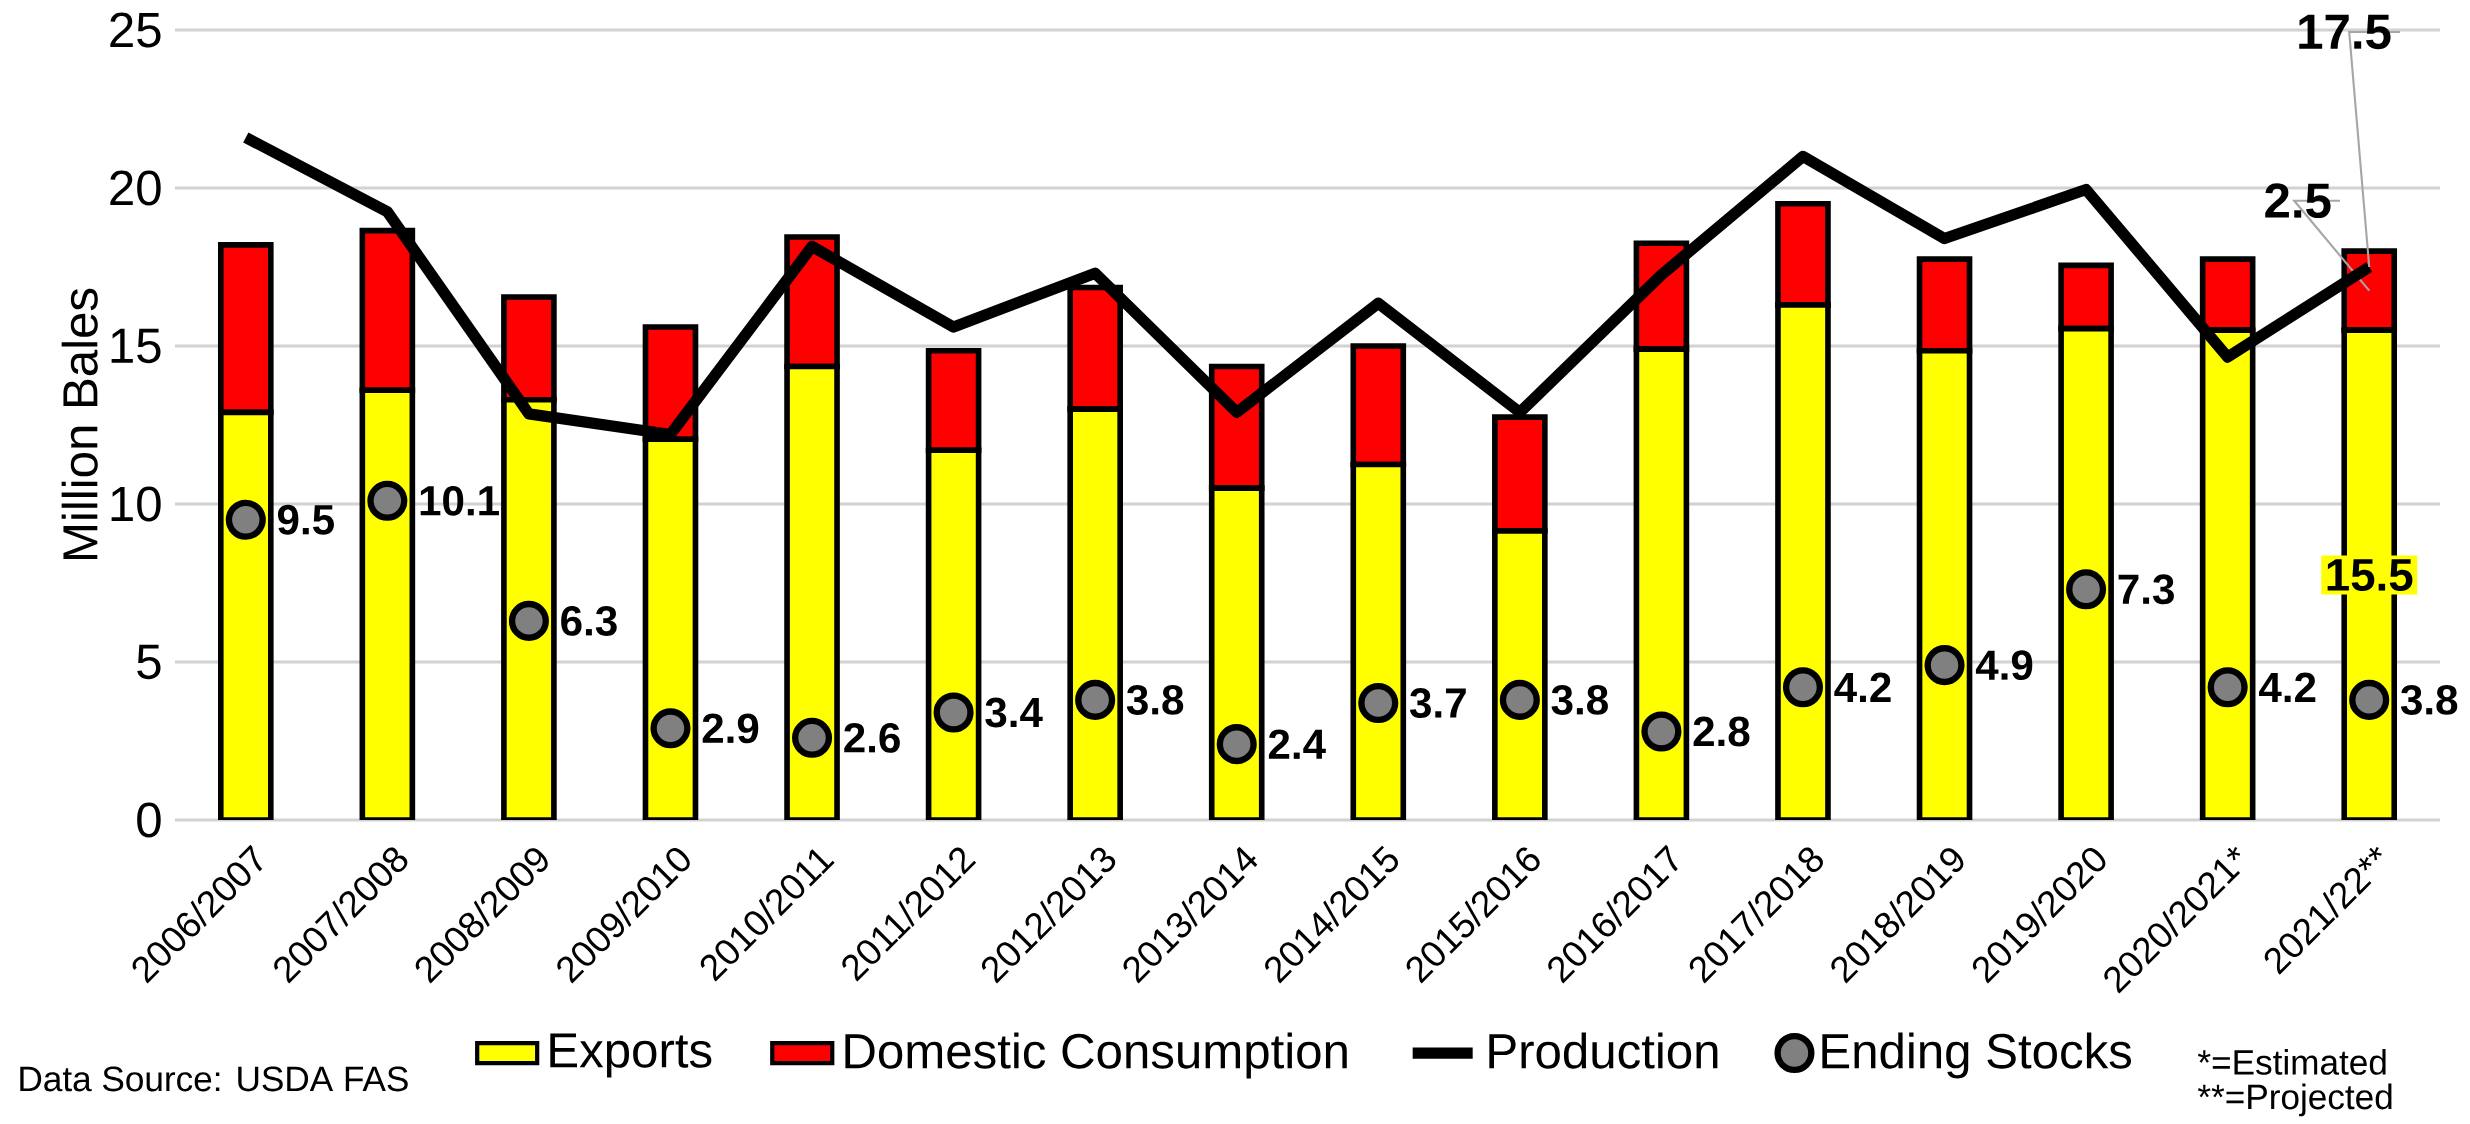 The height and width of the screenshot is (1124, 2470). Describe the element at coordinates (136, 346) in the screenshot. I see `y-tick-label: 15` at that location.